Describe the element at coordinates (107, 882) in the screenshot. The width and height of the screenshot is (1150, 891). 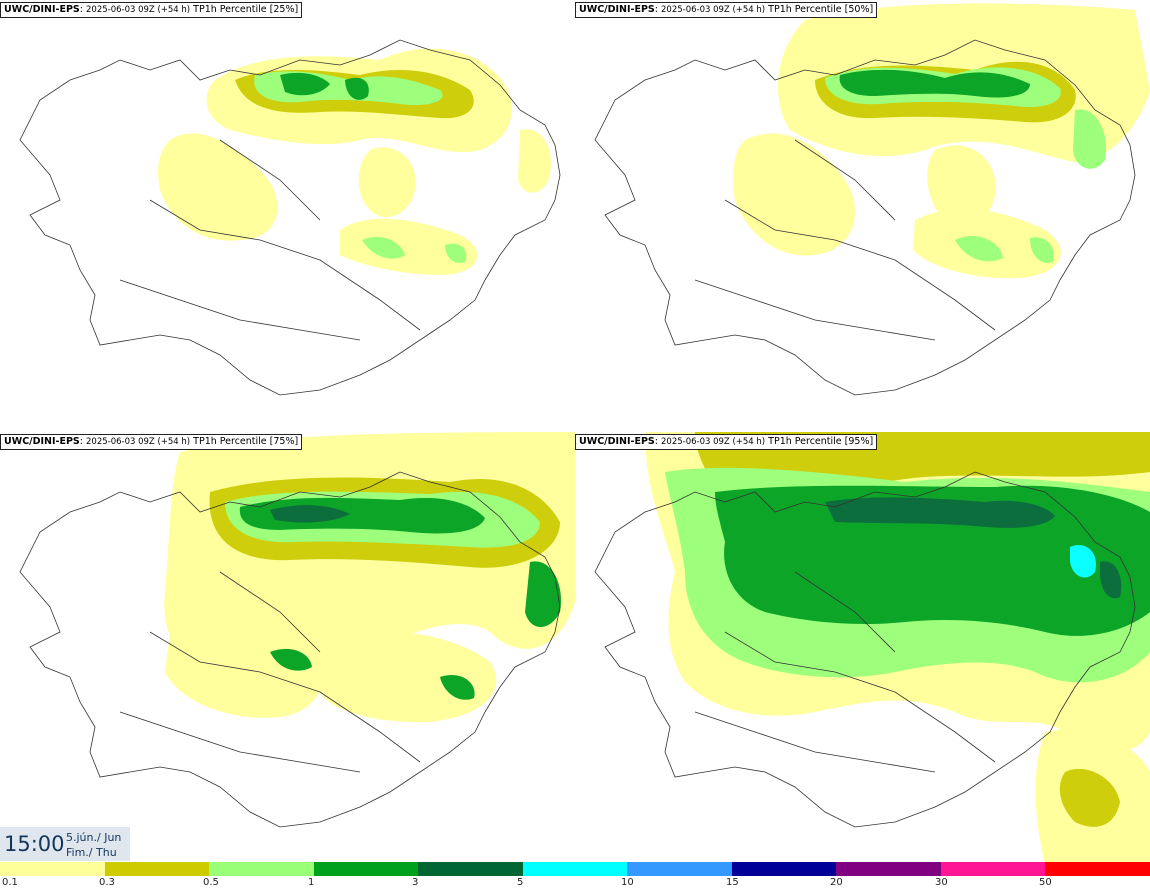
I see `legend-label: 0.3` at that location.